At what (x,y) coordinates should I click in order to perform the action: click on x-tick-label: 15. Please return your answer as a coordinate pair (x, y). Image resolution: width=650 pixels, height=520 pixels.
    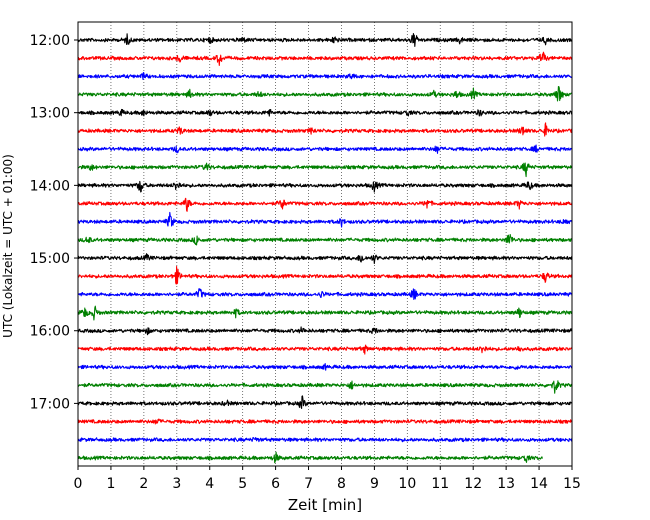
    Looking at the image, I should click on (572, 484).